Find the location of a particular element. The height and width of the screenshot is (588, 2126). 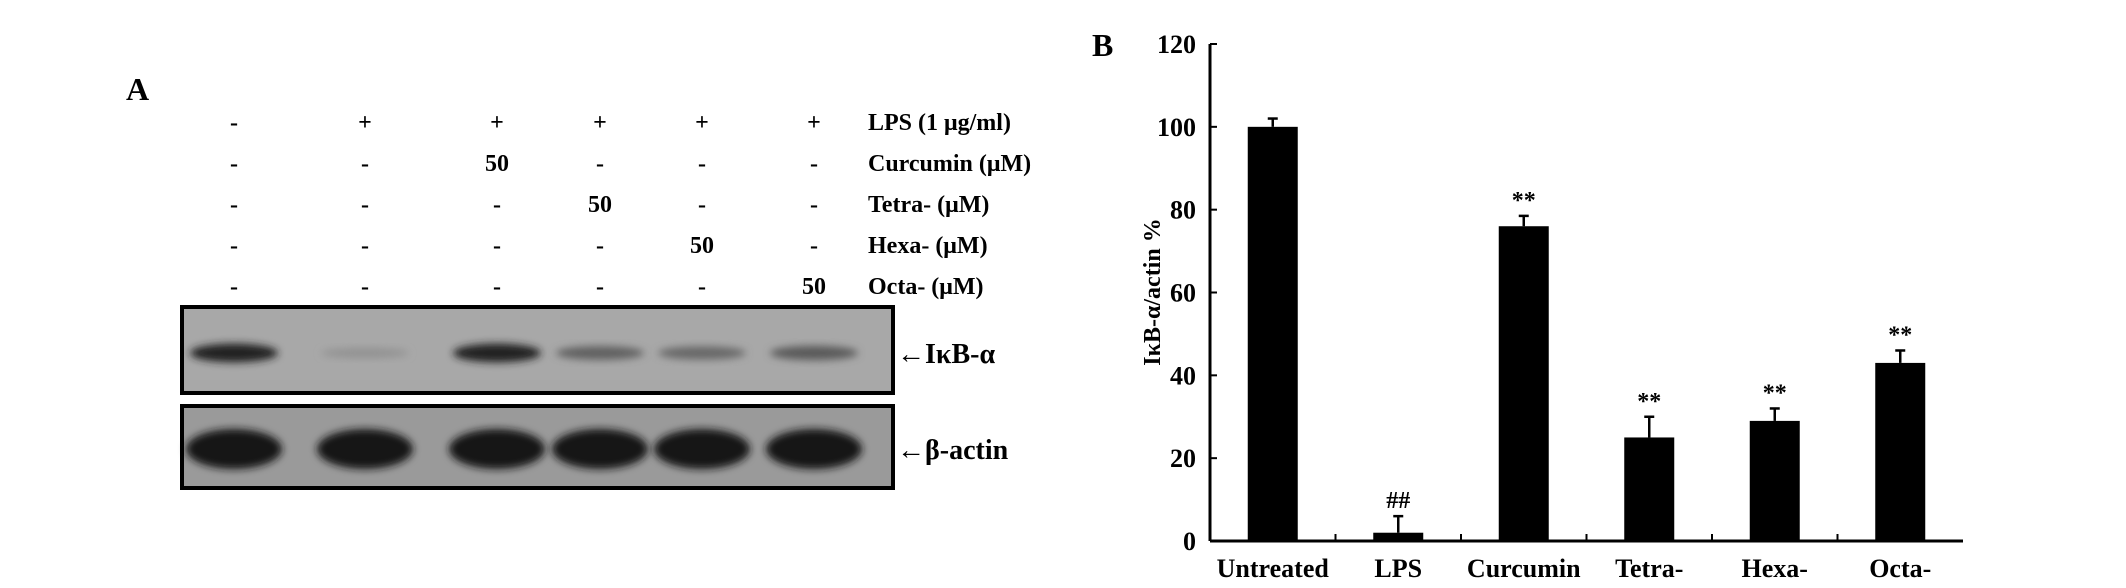

y-tick-label: 20 is located at coordinates (1183, 458).